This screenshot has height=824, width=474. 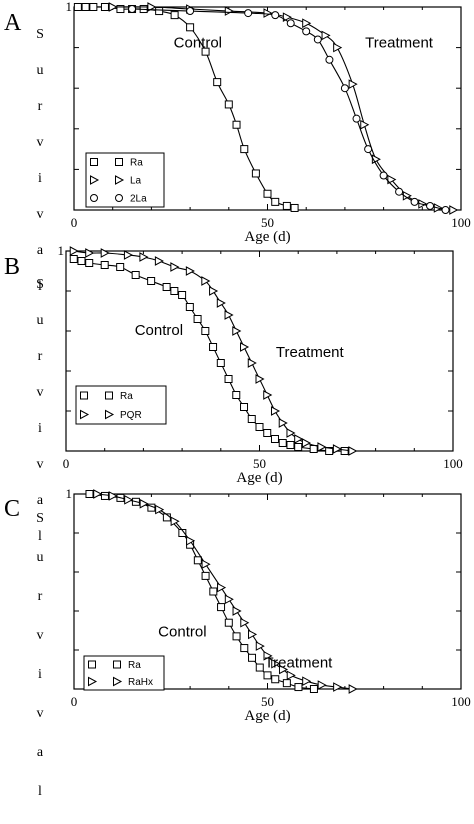 What do you see at coordinates (182, 631) in the screenshot?
I see `annotation-control: Control` at bounding box center [182, 631].